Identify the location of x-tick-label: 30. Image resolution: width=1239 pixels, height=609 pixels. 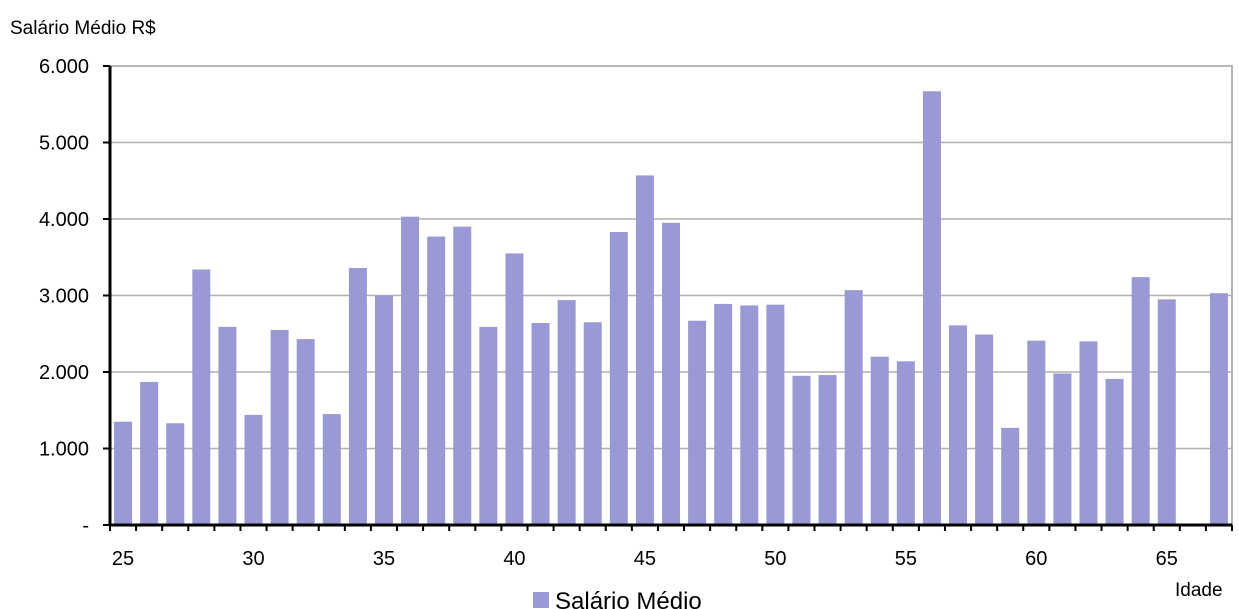
(253, 559).